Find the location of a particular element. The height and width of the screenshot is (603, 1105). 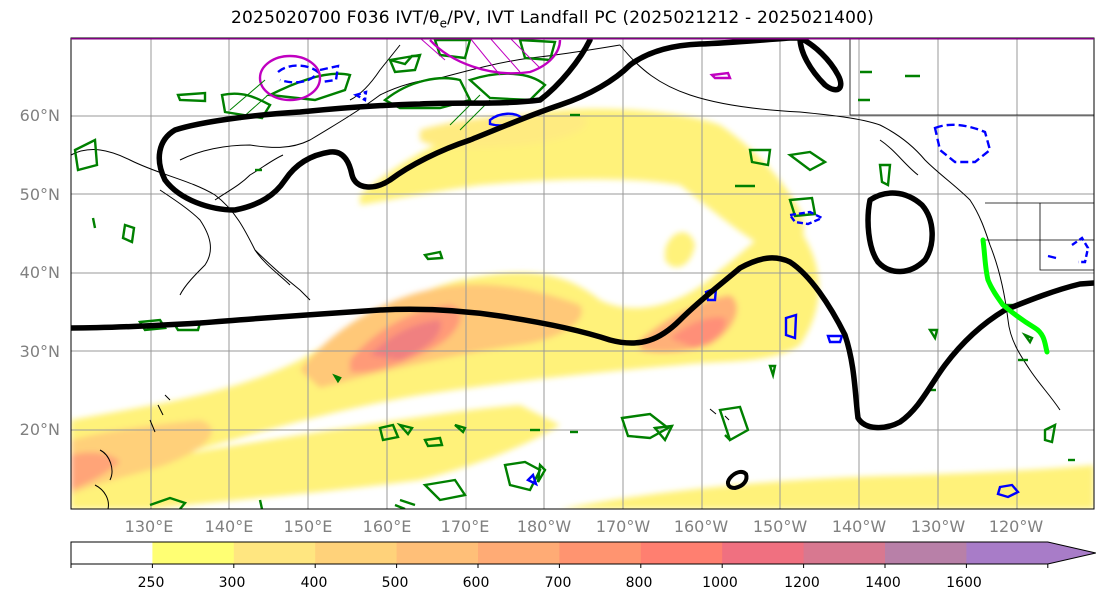

colorbar-tick-400: 400 is located at coordinates (314, 583).